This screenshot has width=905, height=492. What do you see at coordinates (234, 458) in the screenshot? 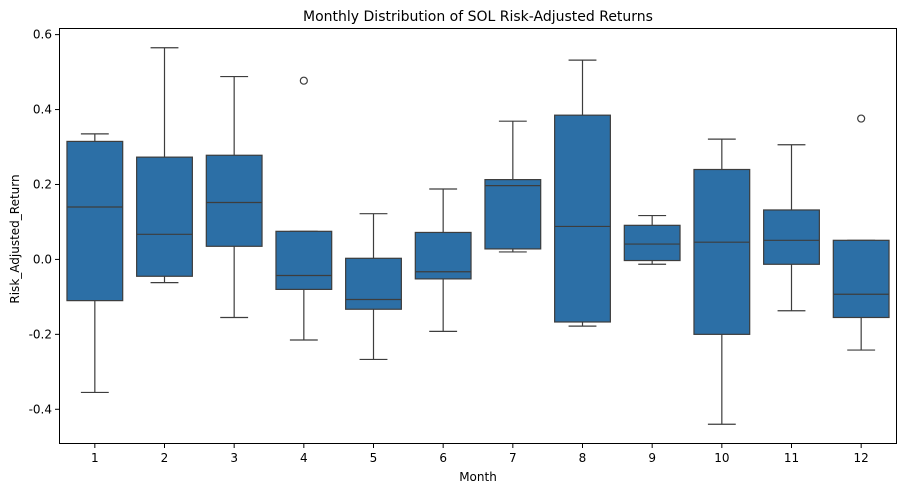
I see `x-tick-label: 3` at bounding box center [234, 458].